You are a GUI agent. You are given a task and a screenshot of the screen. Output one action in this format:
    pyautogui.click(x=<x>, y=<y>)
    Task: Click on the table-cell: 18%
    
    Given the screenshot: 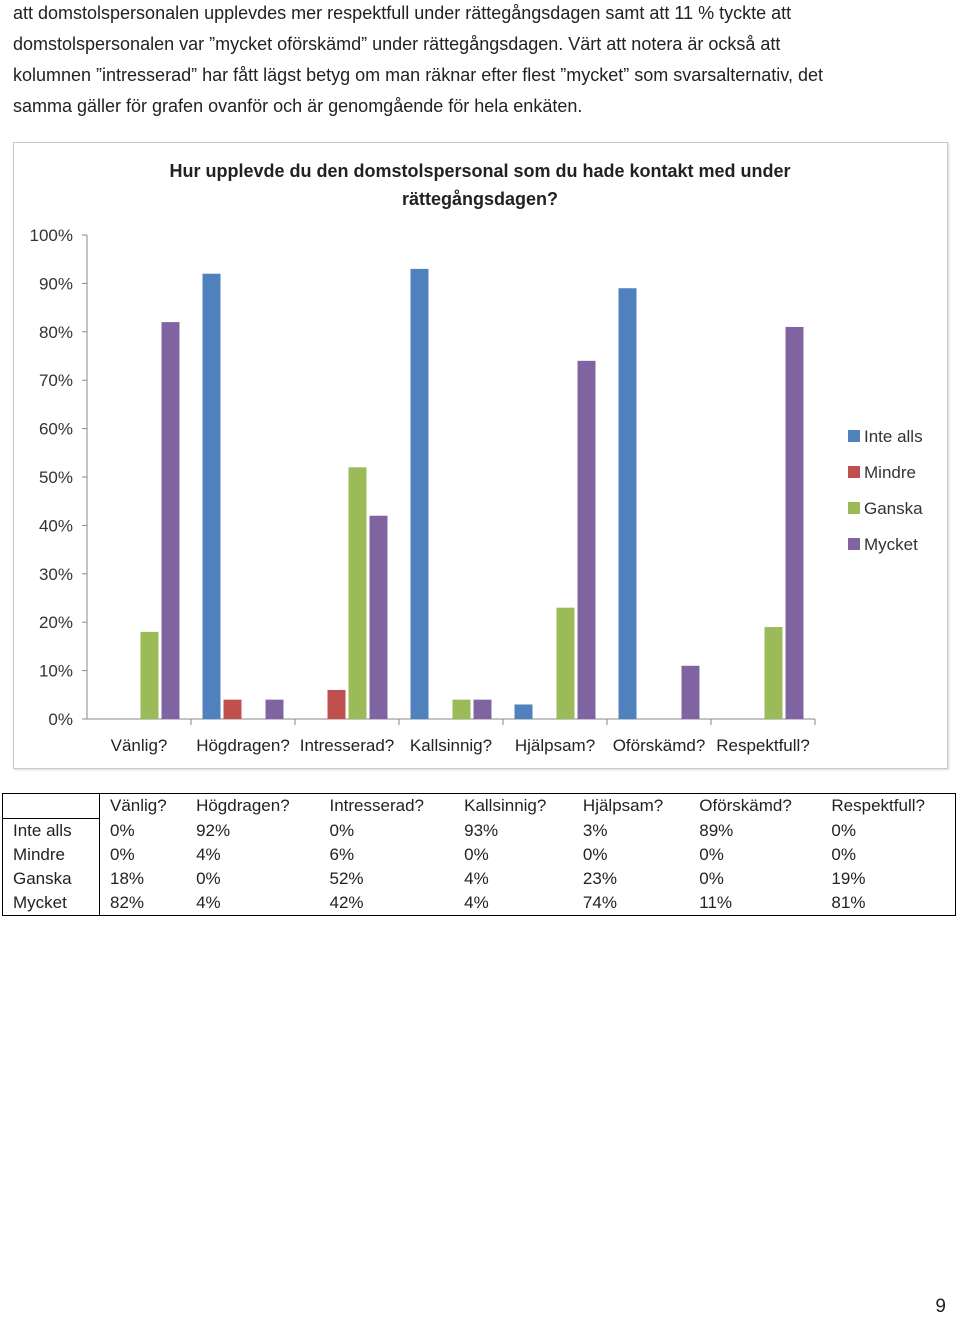 What is the action you would take?
    pyautogui.click(x=127, y=878)
    